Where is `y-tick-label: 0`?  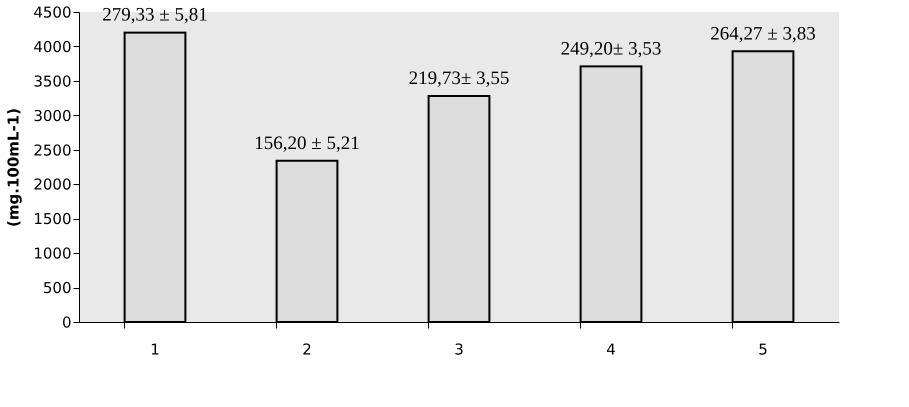 y-tick-label: 0 is located at coordinates (67, 323).